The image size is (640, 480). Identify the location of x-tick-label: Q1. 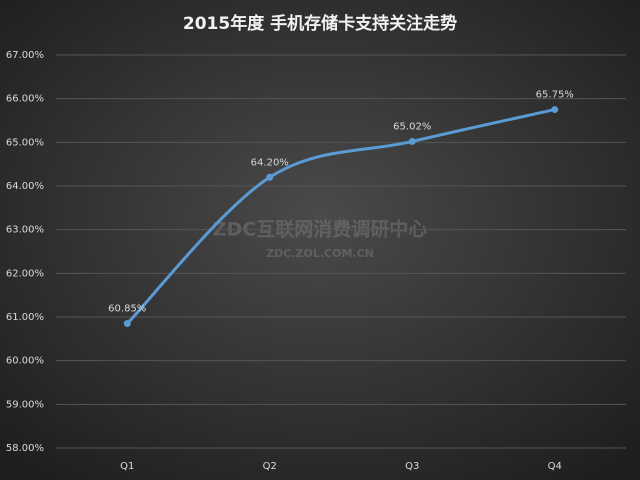
(127, 466).